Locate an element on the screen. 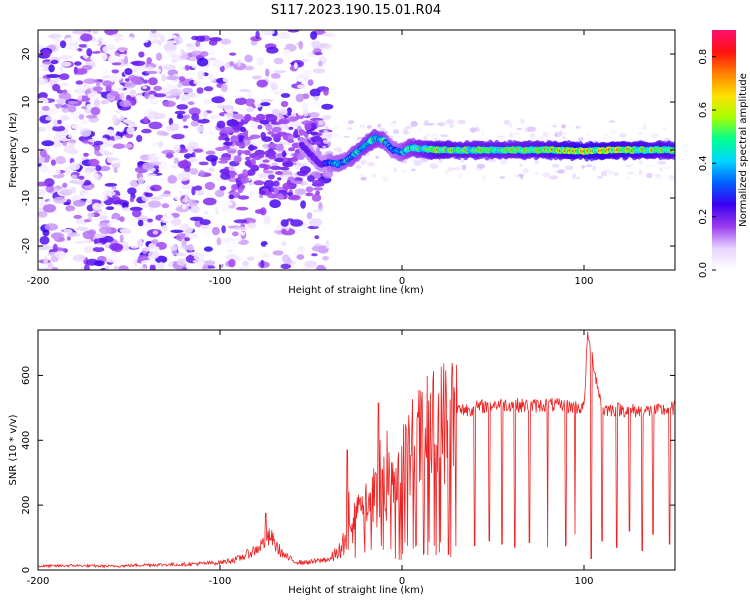 The height and width of the screenshot is (600, 750). x-tick-label: 0 is located at coordinates (402, 581).